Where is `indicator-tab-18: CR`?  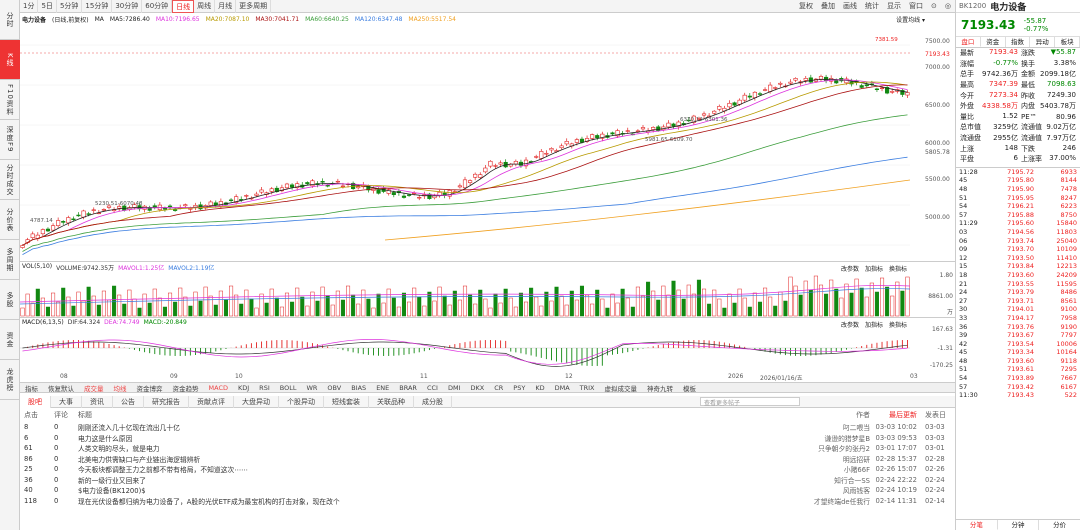 indicator-tab-18: CR is located at coordinates (499, 387).